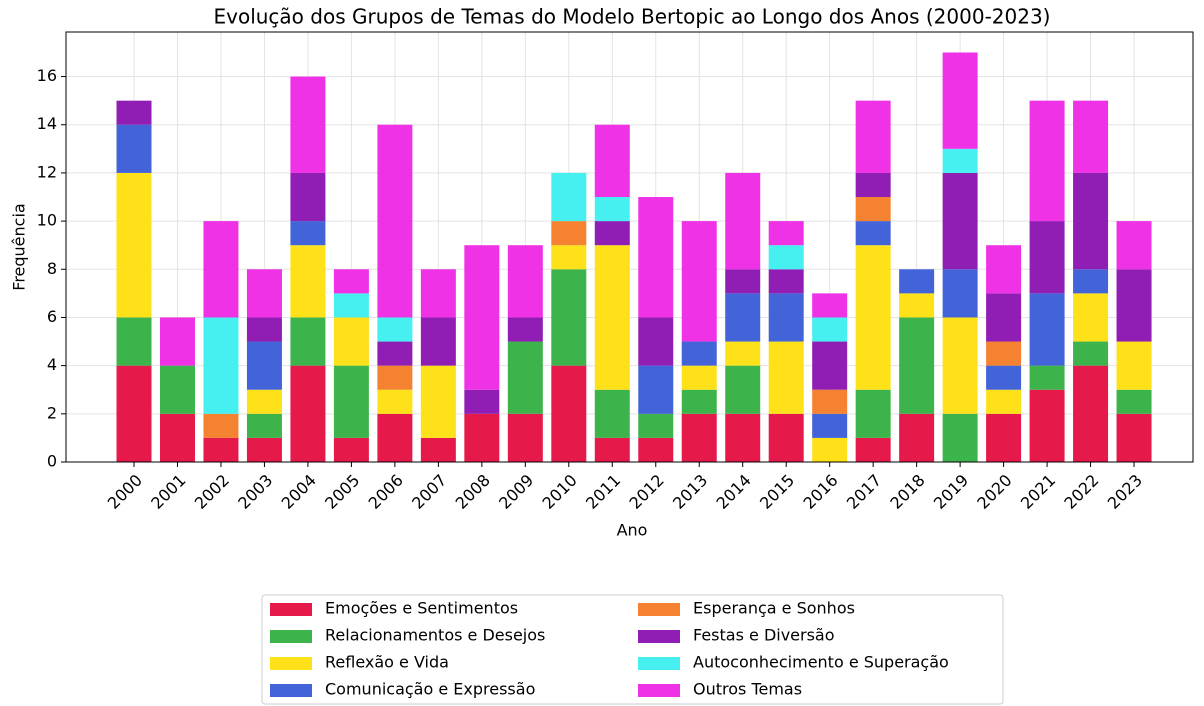 The image size is (1204, 706). Describe the element at coordinates (774, 608) in the screenshot. I see `legend-label: Esperança e Sonhos` at that location.